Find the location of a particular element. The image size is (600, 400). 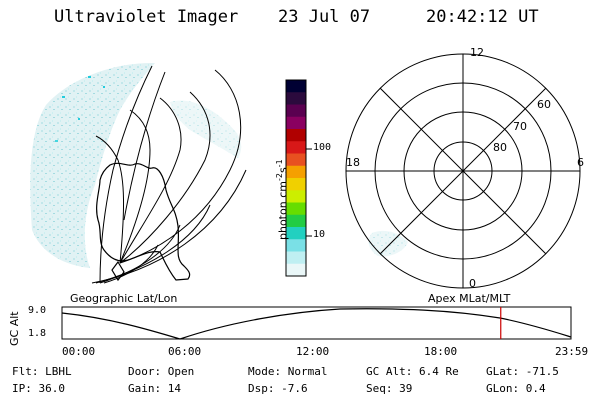

instrument-title: Ultraviolet Imager is located at coordinates (146, 17).